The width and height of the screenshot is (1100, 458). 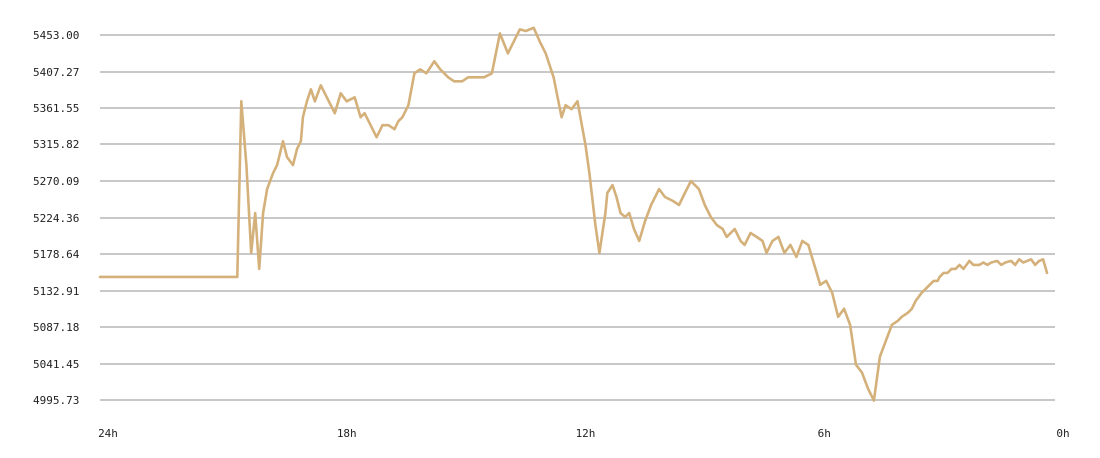 I want to click on x-tick-label: 0h, so click(x=1062, y=433).